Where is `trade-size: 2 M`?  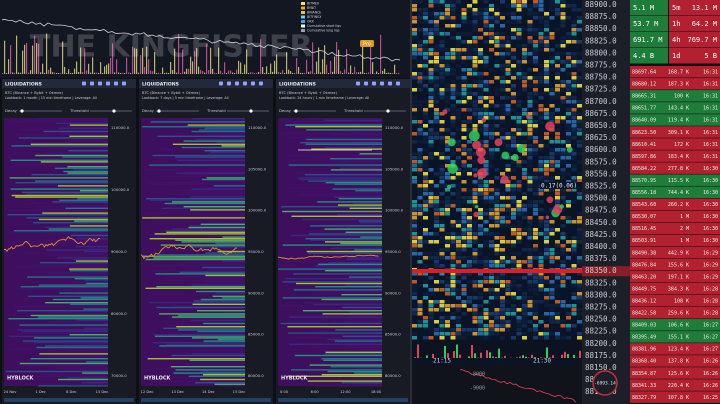
trade-size: 2 M is located at coordinates (684, 229).